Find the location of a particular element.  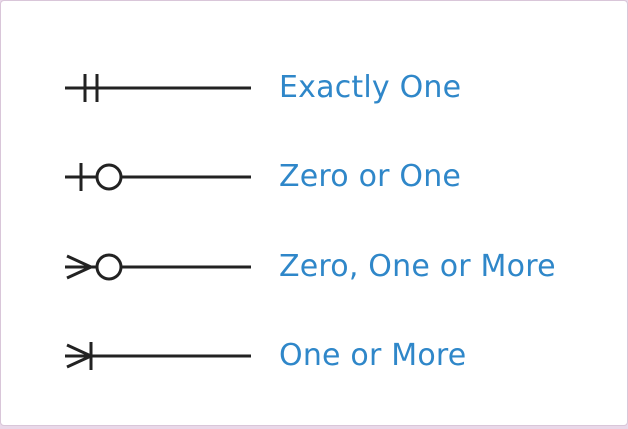

one-or-more-notation-icon is located at coordinates (159, 356).